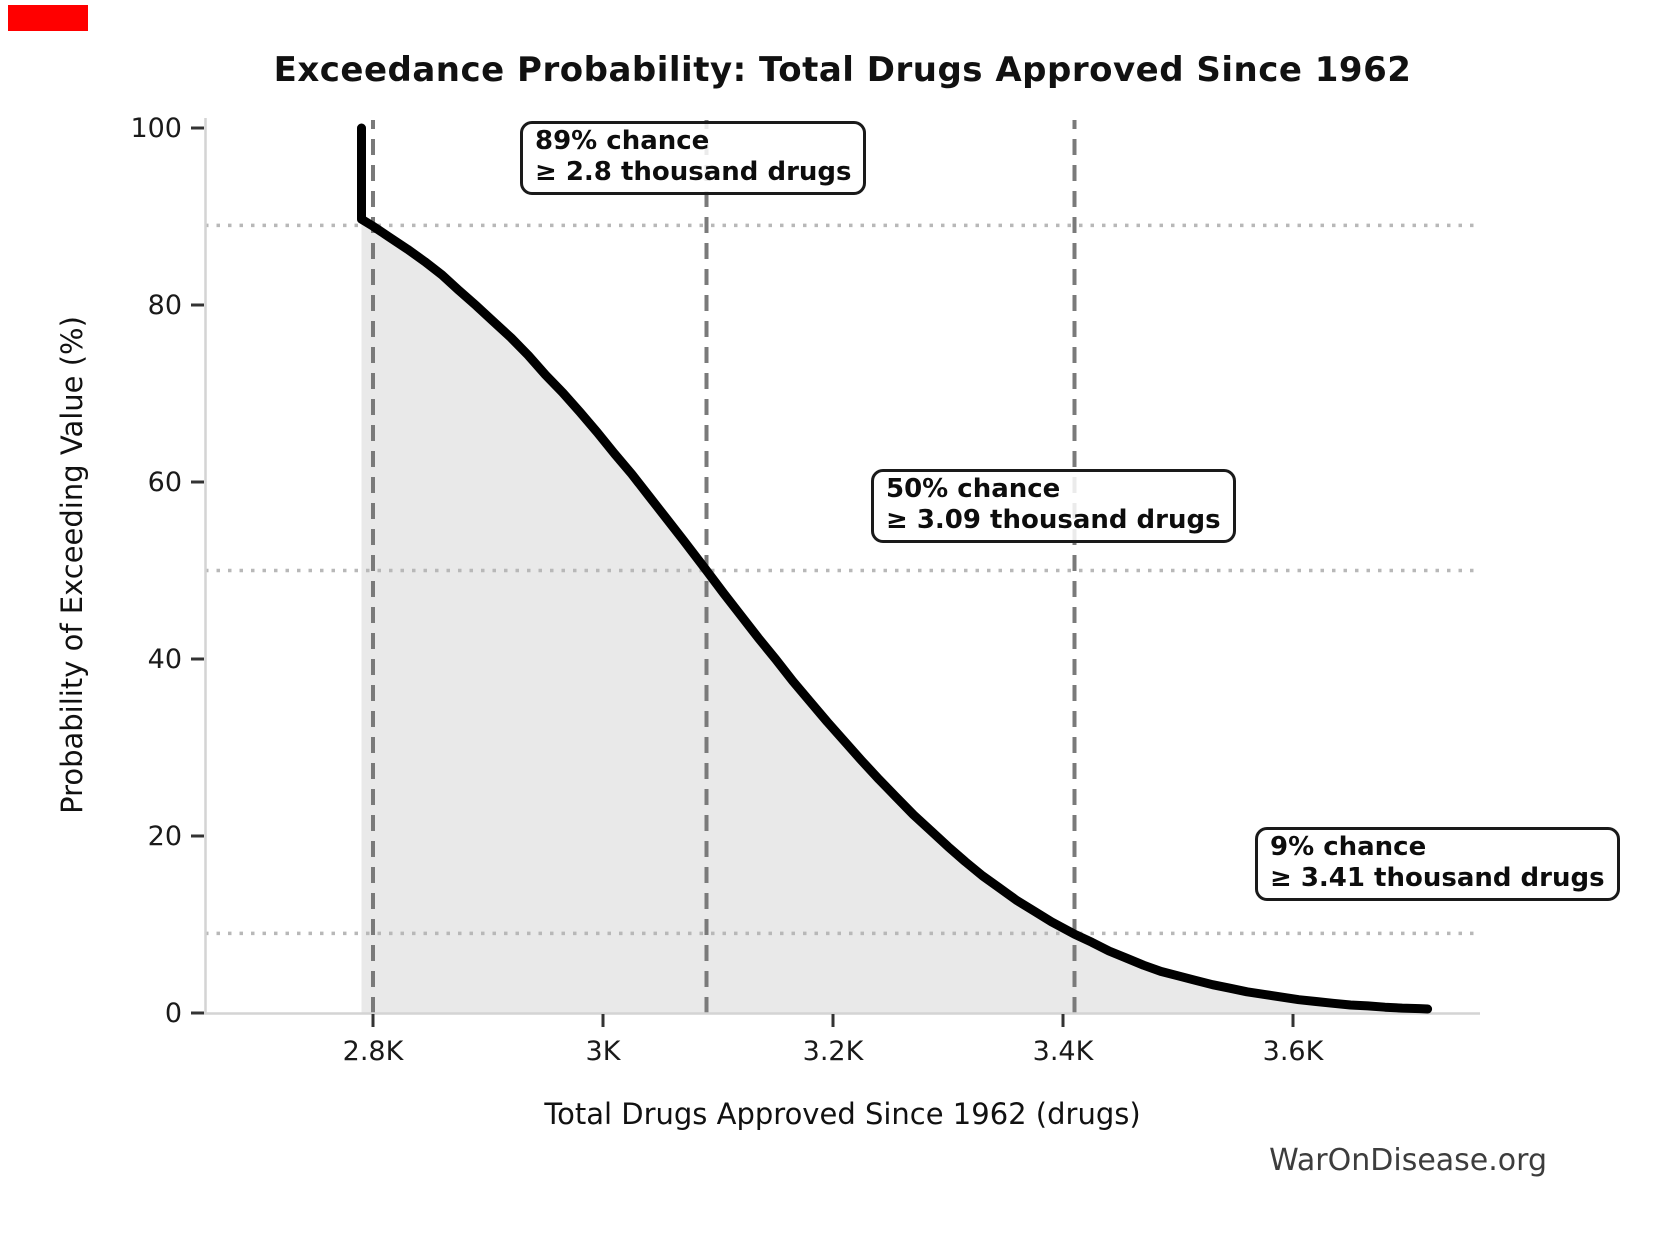  What do you see at coordinates (1053, 520) in the screenshot?
I see `annotation-threshold-text: ≥ 3.09 thousand drugs` at bounding box center [1053, 520].